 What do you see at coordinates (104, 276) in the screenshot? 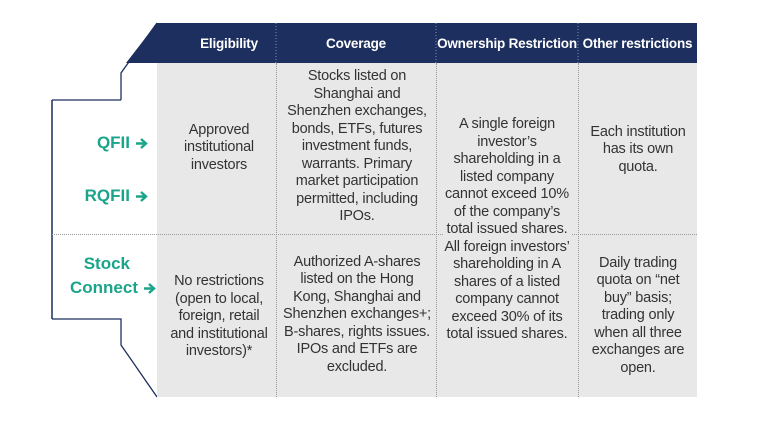
I see `row-label-stock-connect: Stock Connect` at bounding box center [104, 276].